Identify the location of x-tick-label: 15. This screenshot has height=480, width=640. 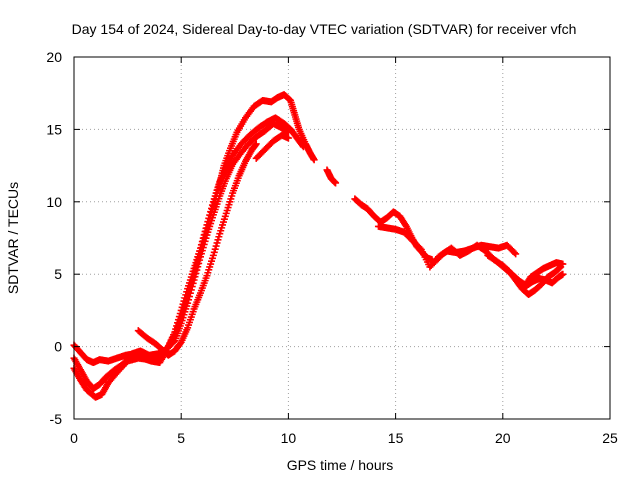
(396, 438).